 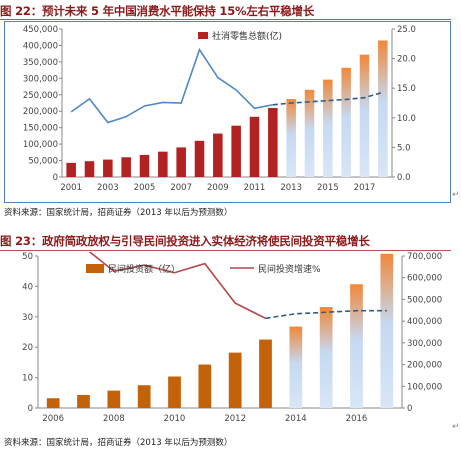 What do you see at coordinates (40, 129) in the screenshot?
I see `y-tick-label-left: 150,000` at bounding box center [40, 129].